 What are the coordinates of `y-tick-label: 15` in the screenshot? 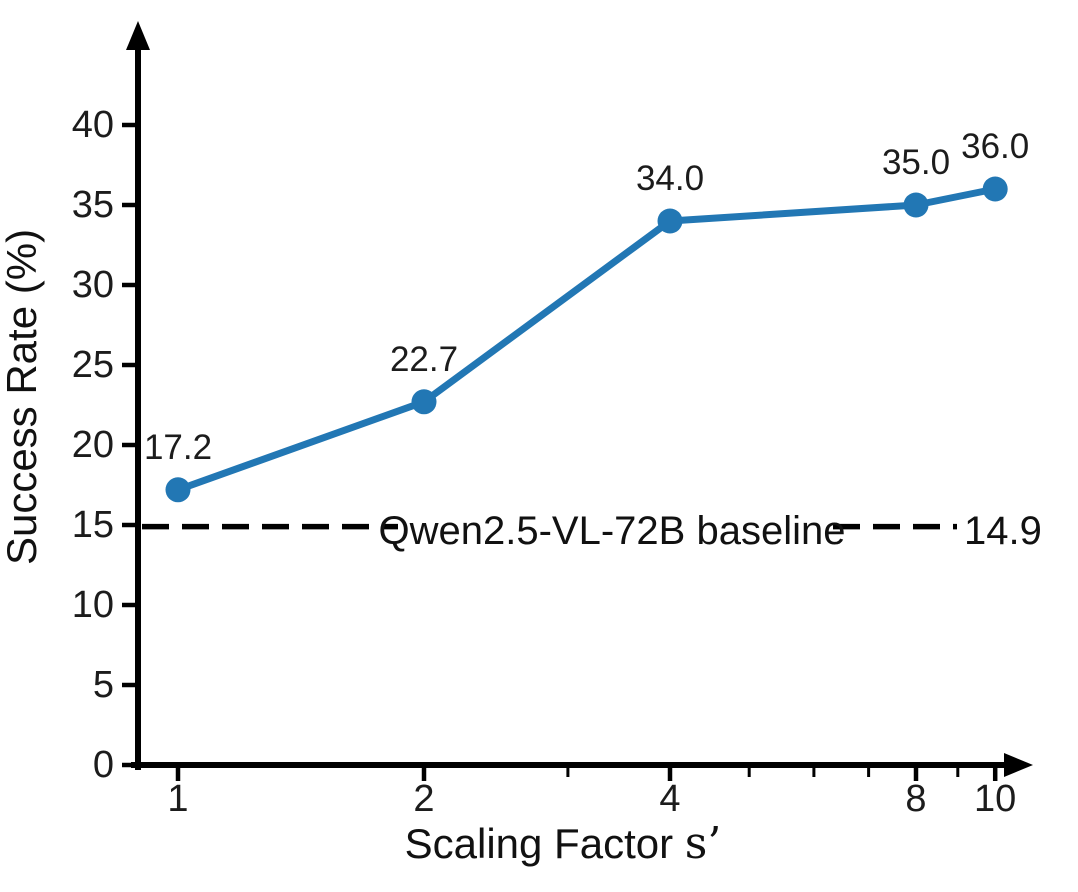 It's located at (93, 525).